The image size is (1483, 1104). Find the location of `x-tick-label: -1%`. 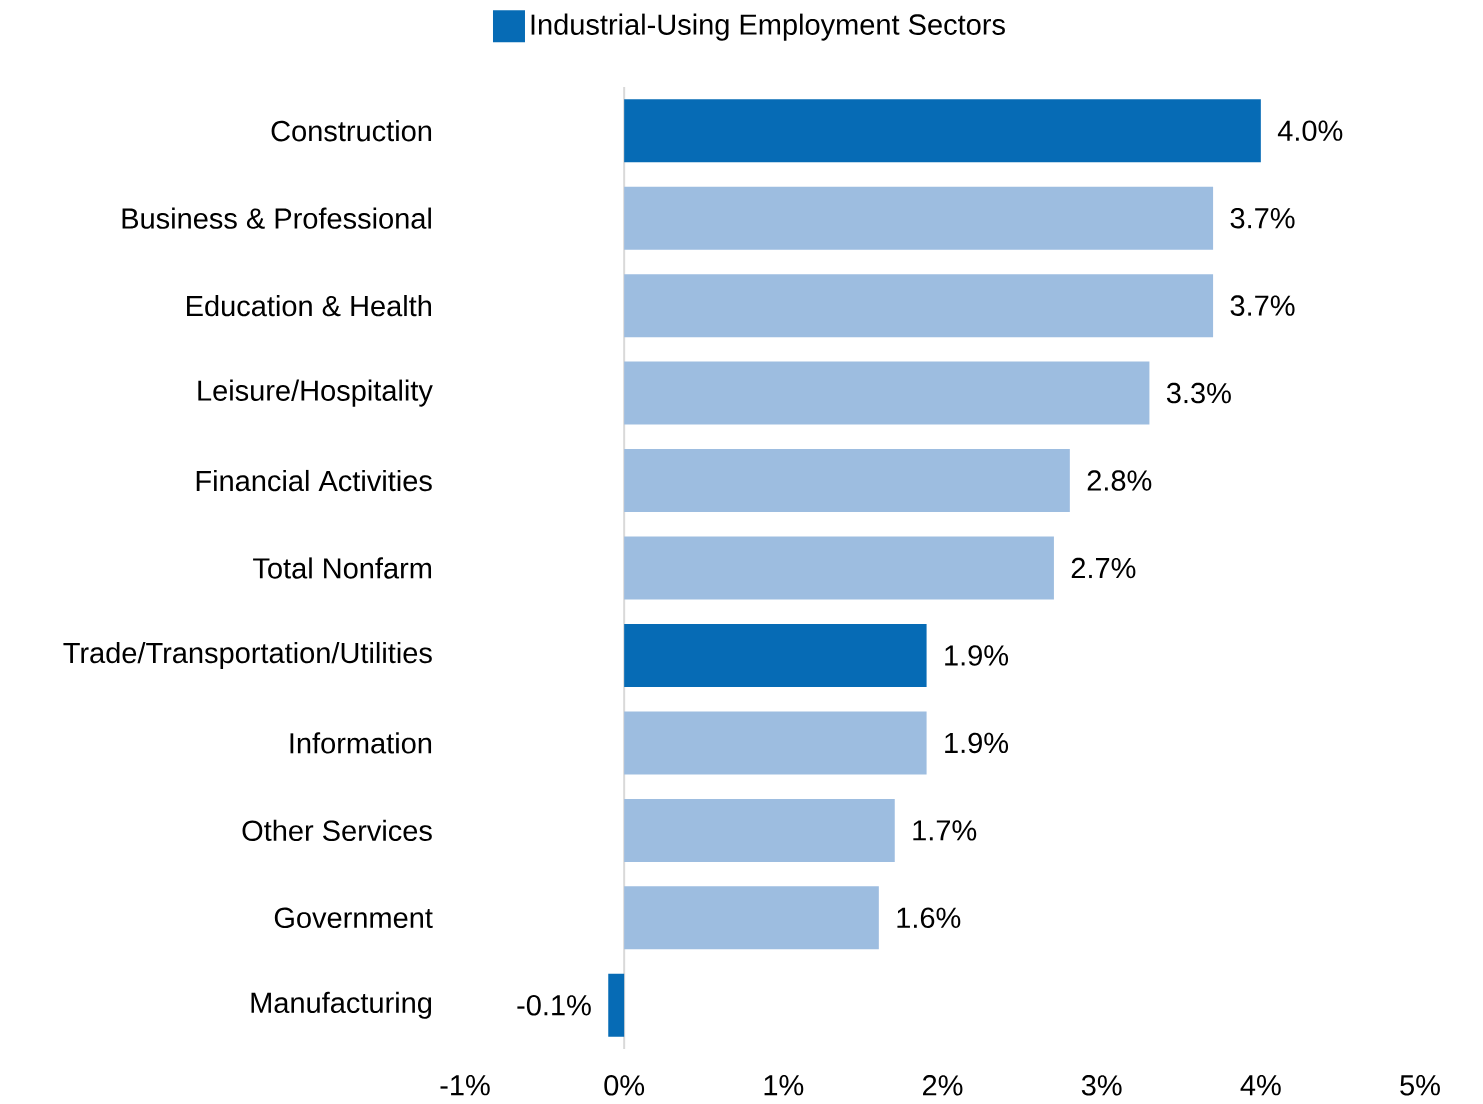

x-tick-label: -1% is located at coordinates (465, 1085).